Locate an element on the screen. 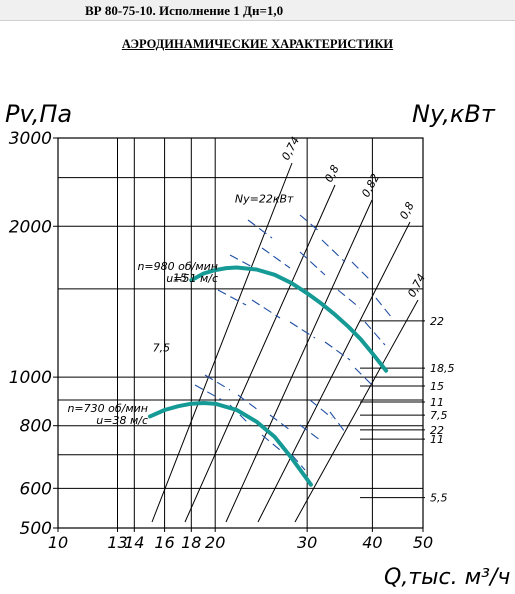  x-tick-label: 16 is located at coordinates (164, 542).